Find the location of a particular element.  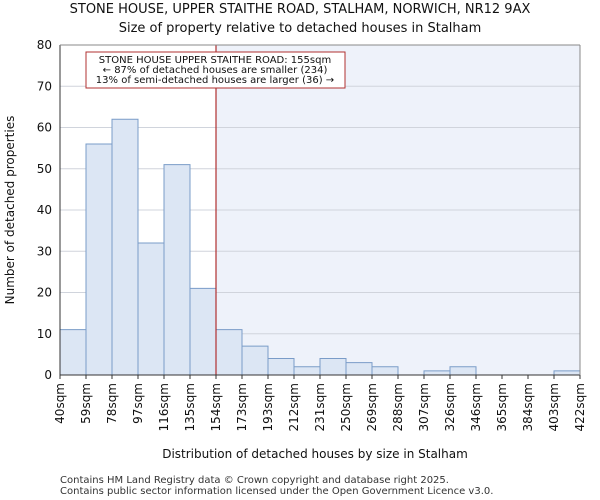

x-tick-label: 231sqm is located at coordinates (320, 407).